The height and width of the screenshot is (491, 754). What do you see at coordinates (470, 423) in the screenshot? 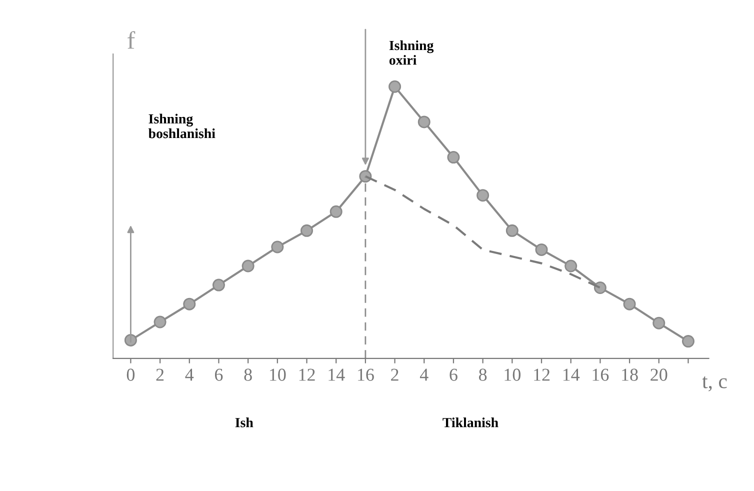
I see `text: Tiklanish` at bounding box center [470, 423].